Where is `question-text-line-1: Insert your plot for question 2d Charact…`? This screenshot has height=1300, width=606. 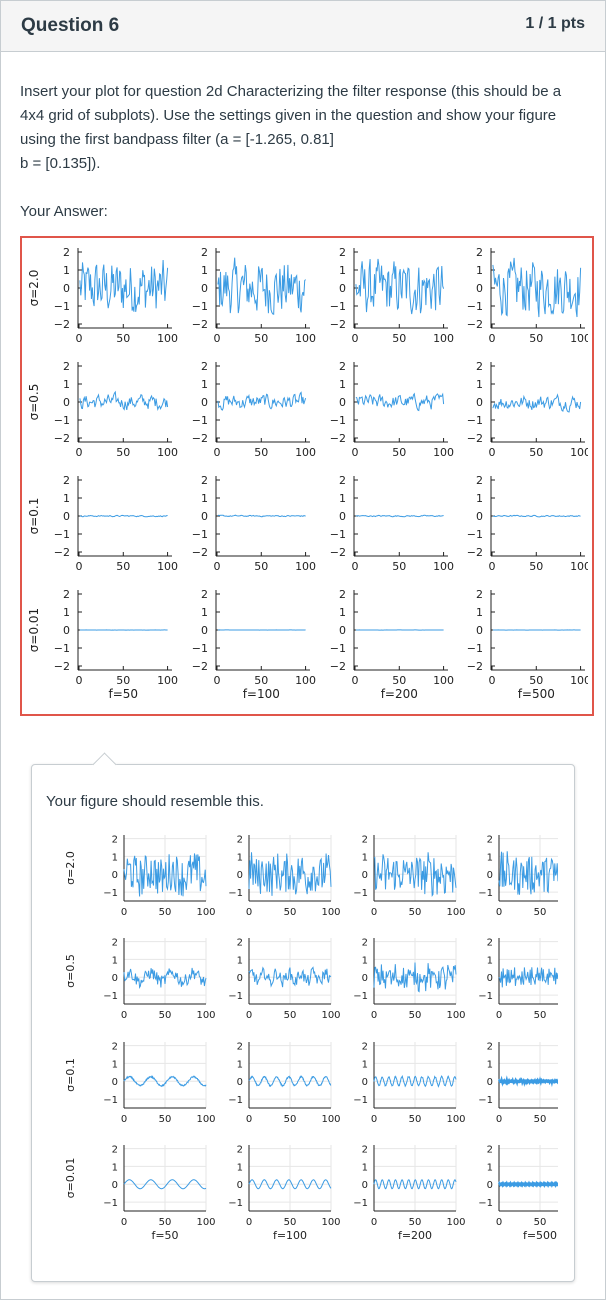
question-text-line-1: Insert your plot for question 2d Charact… is located at coordinates (291, 115).